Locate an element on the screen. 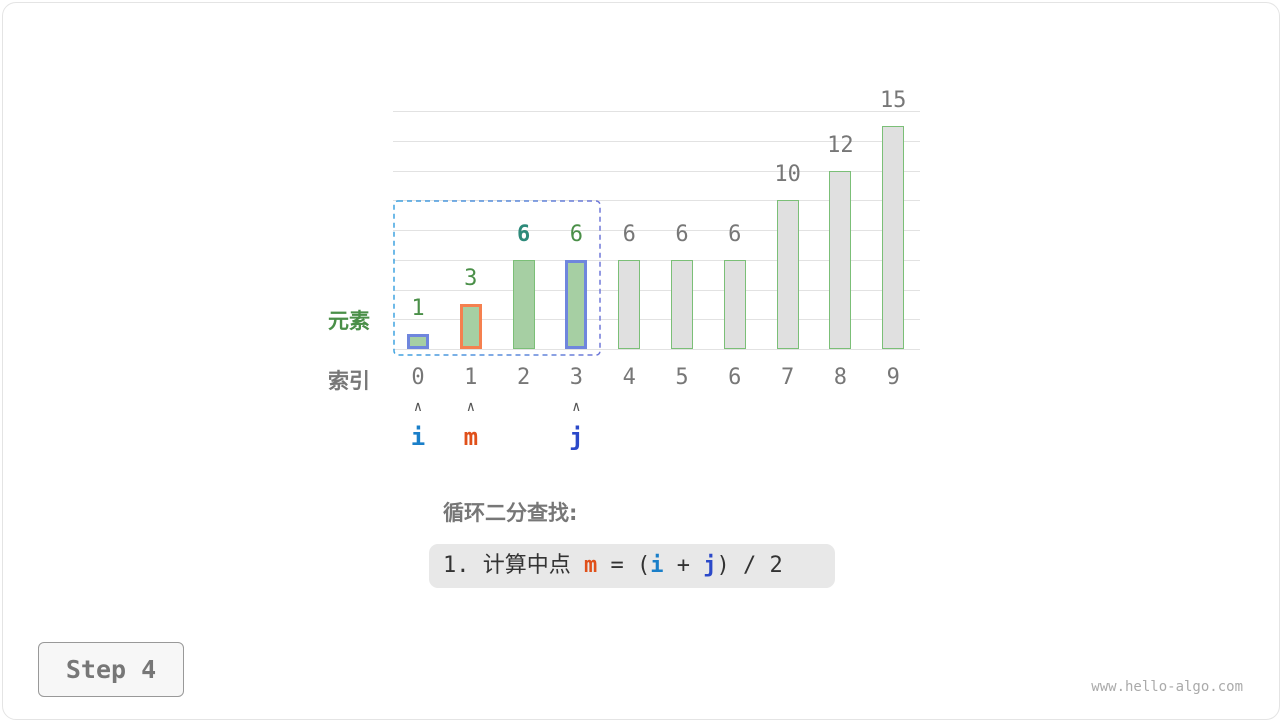 Image resolution: width=1280 pixels, height=722 pixels. index-row-label: 索引 is located at coordinates (349, 381).